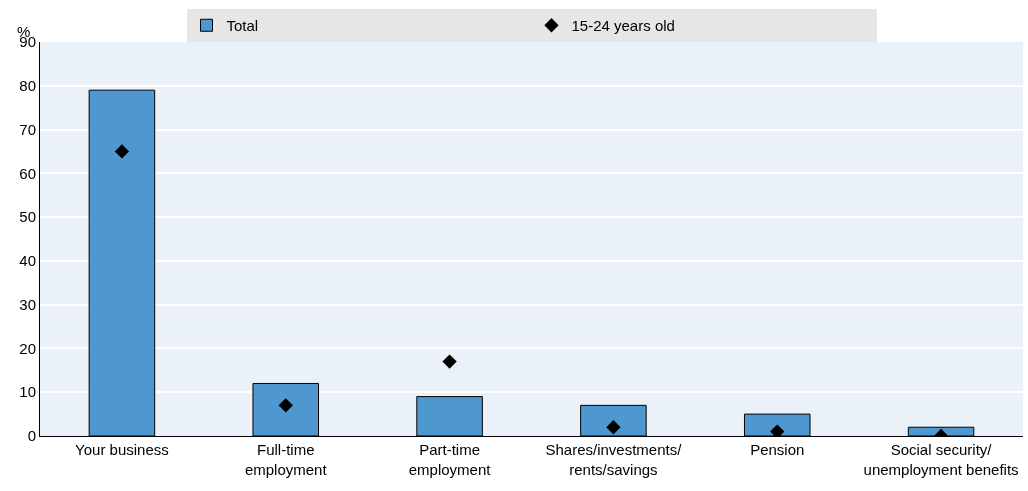 This screenshot has height=491, width=1028. Describe the element at coordinates (623, 26) in the screenshot. I see `legend-label: 15-24 years old` at that location.